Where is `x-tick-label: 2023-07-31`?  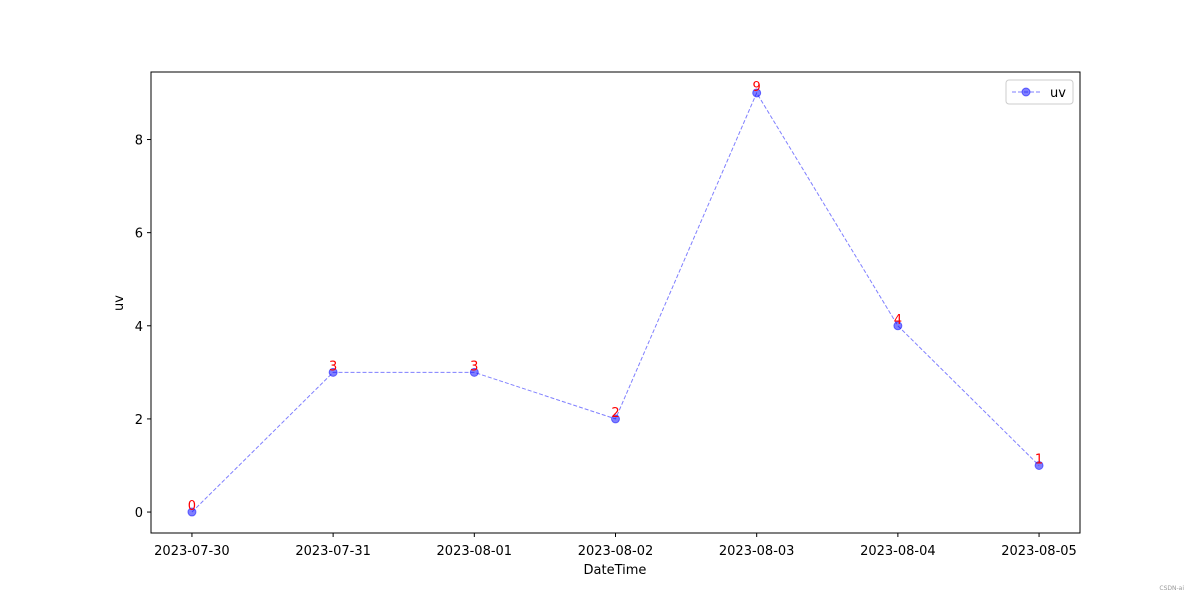 x-tick-label: 2023-07-31 is located at coordinates (333, 551).